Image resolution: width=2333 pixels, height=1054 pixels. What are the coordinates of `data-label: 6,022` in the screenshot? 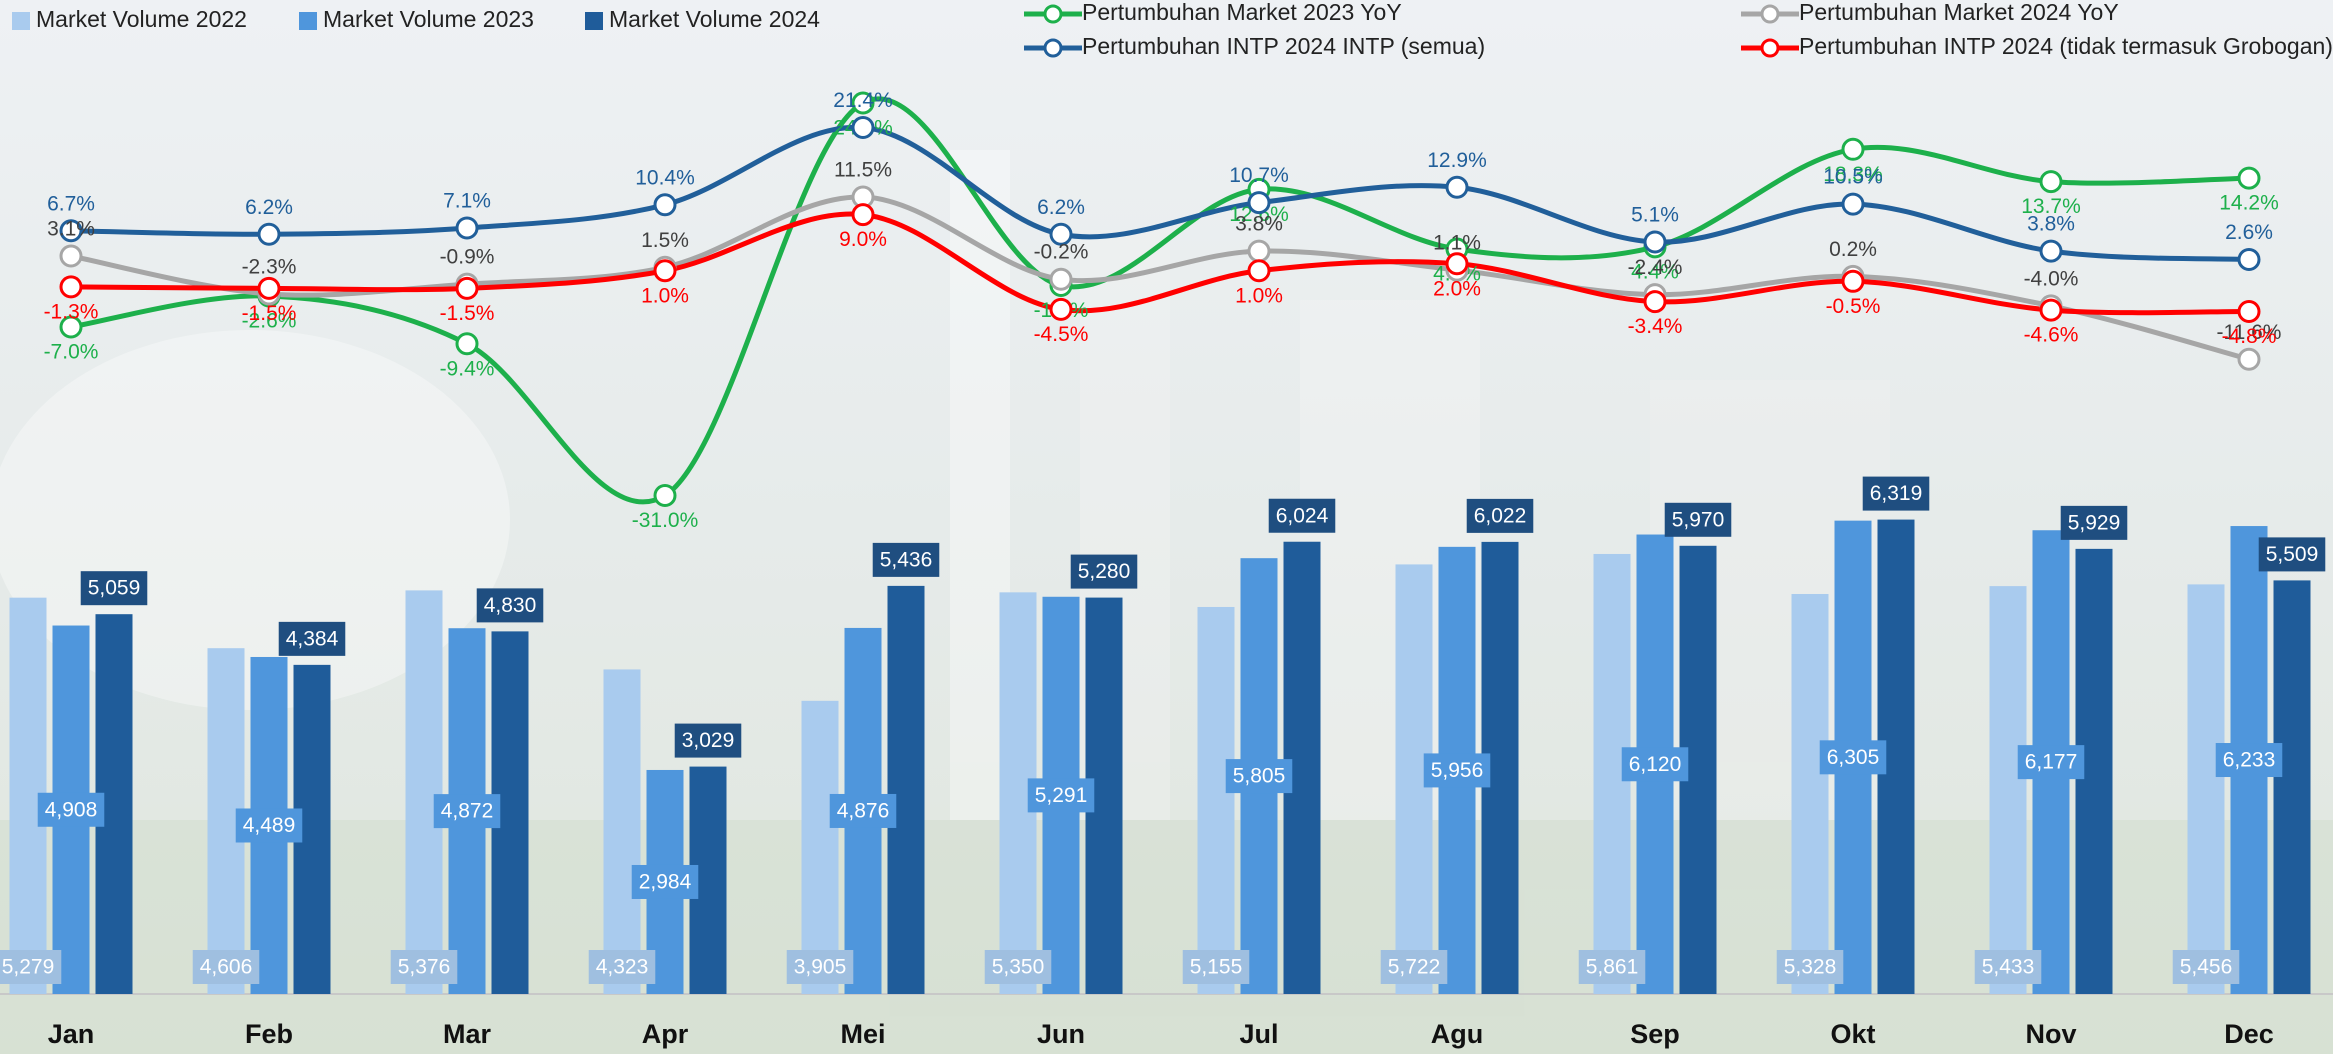 It's located at (1500, 515).